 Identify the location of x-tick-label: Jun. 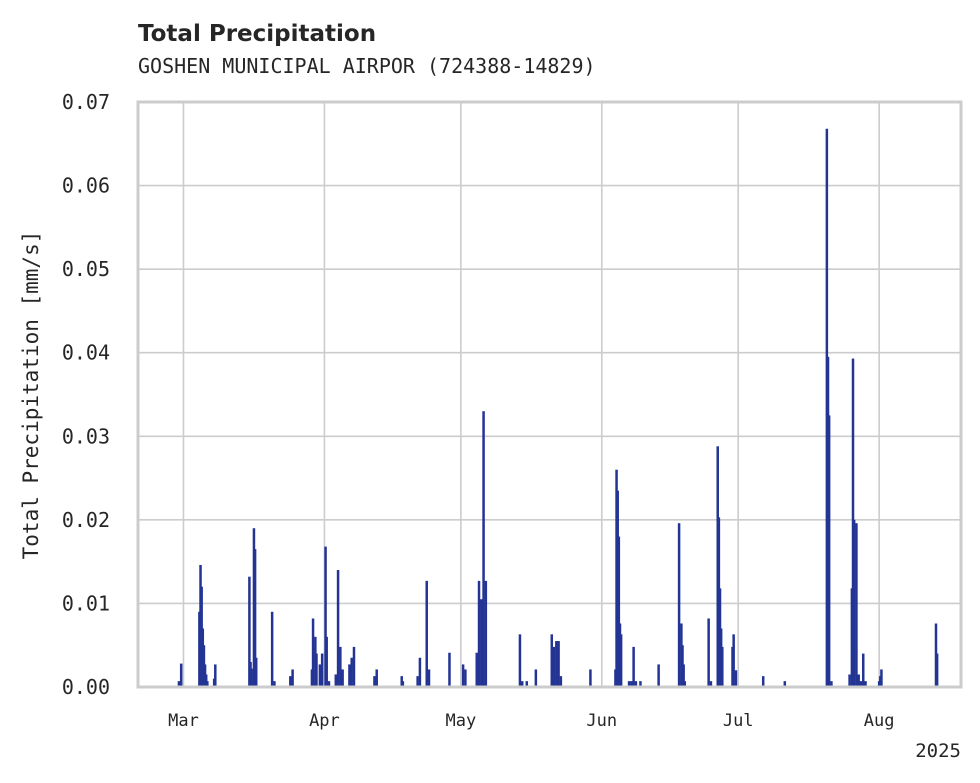
(601, 721).